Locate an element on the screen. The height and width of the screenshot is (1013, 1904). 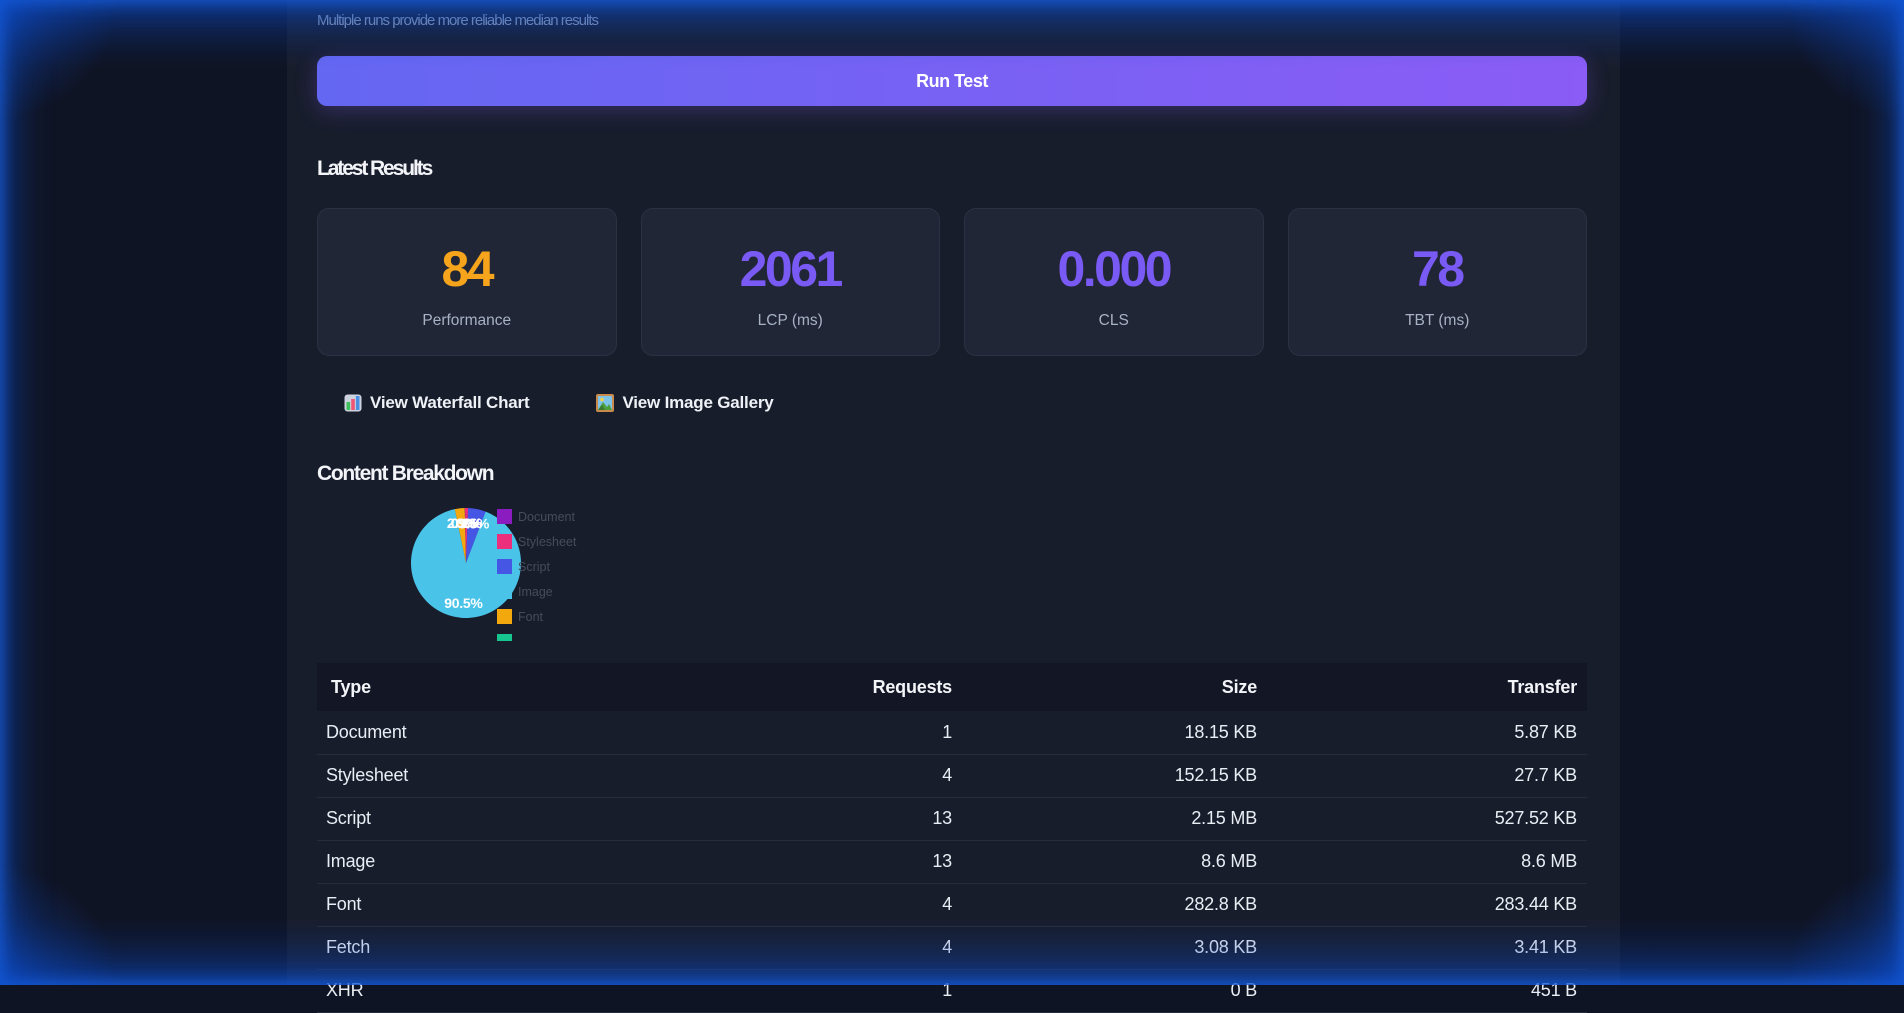
svg-text: 90.5% is located at coordinates (463, 603).